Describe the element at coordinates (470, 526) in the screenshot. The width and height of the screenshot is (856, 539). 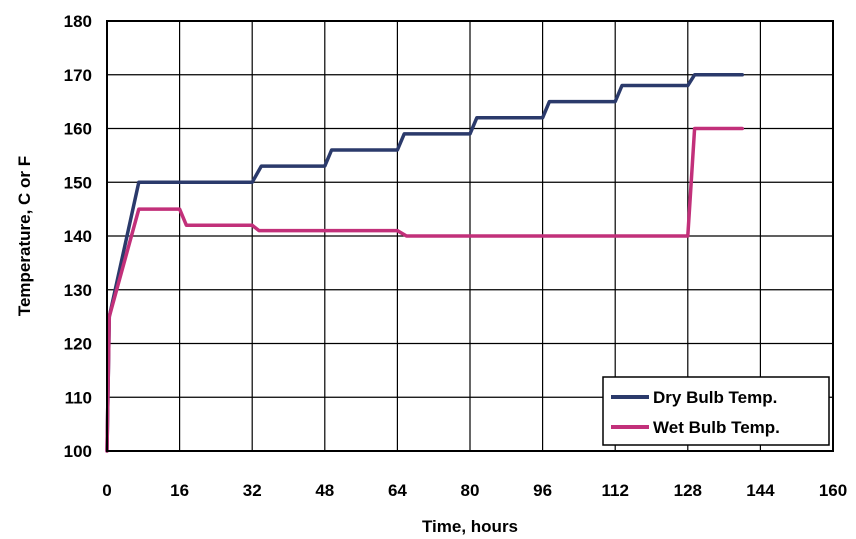
I see `x-axis-title: Time, hours` at that location.